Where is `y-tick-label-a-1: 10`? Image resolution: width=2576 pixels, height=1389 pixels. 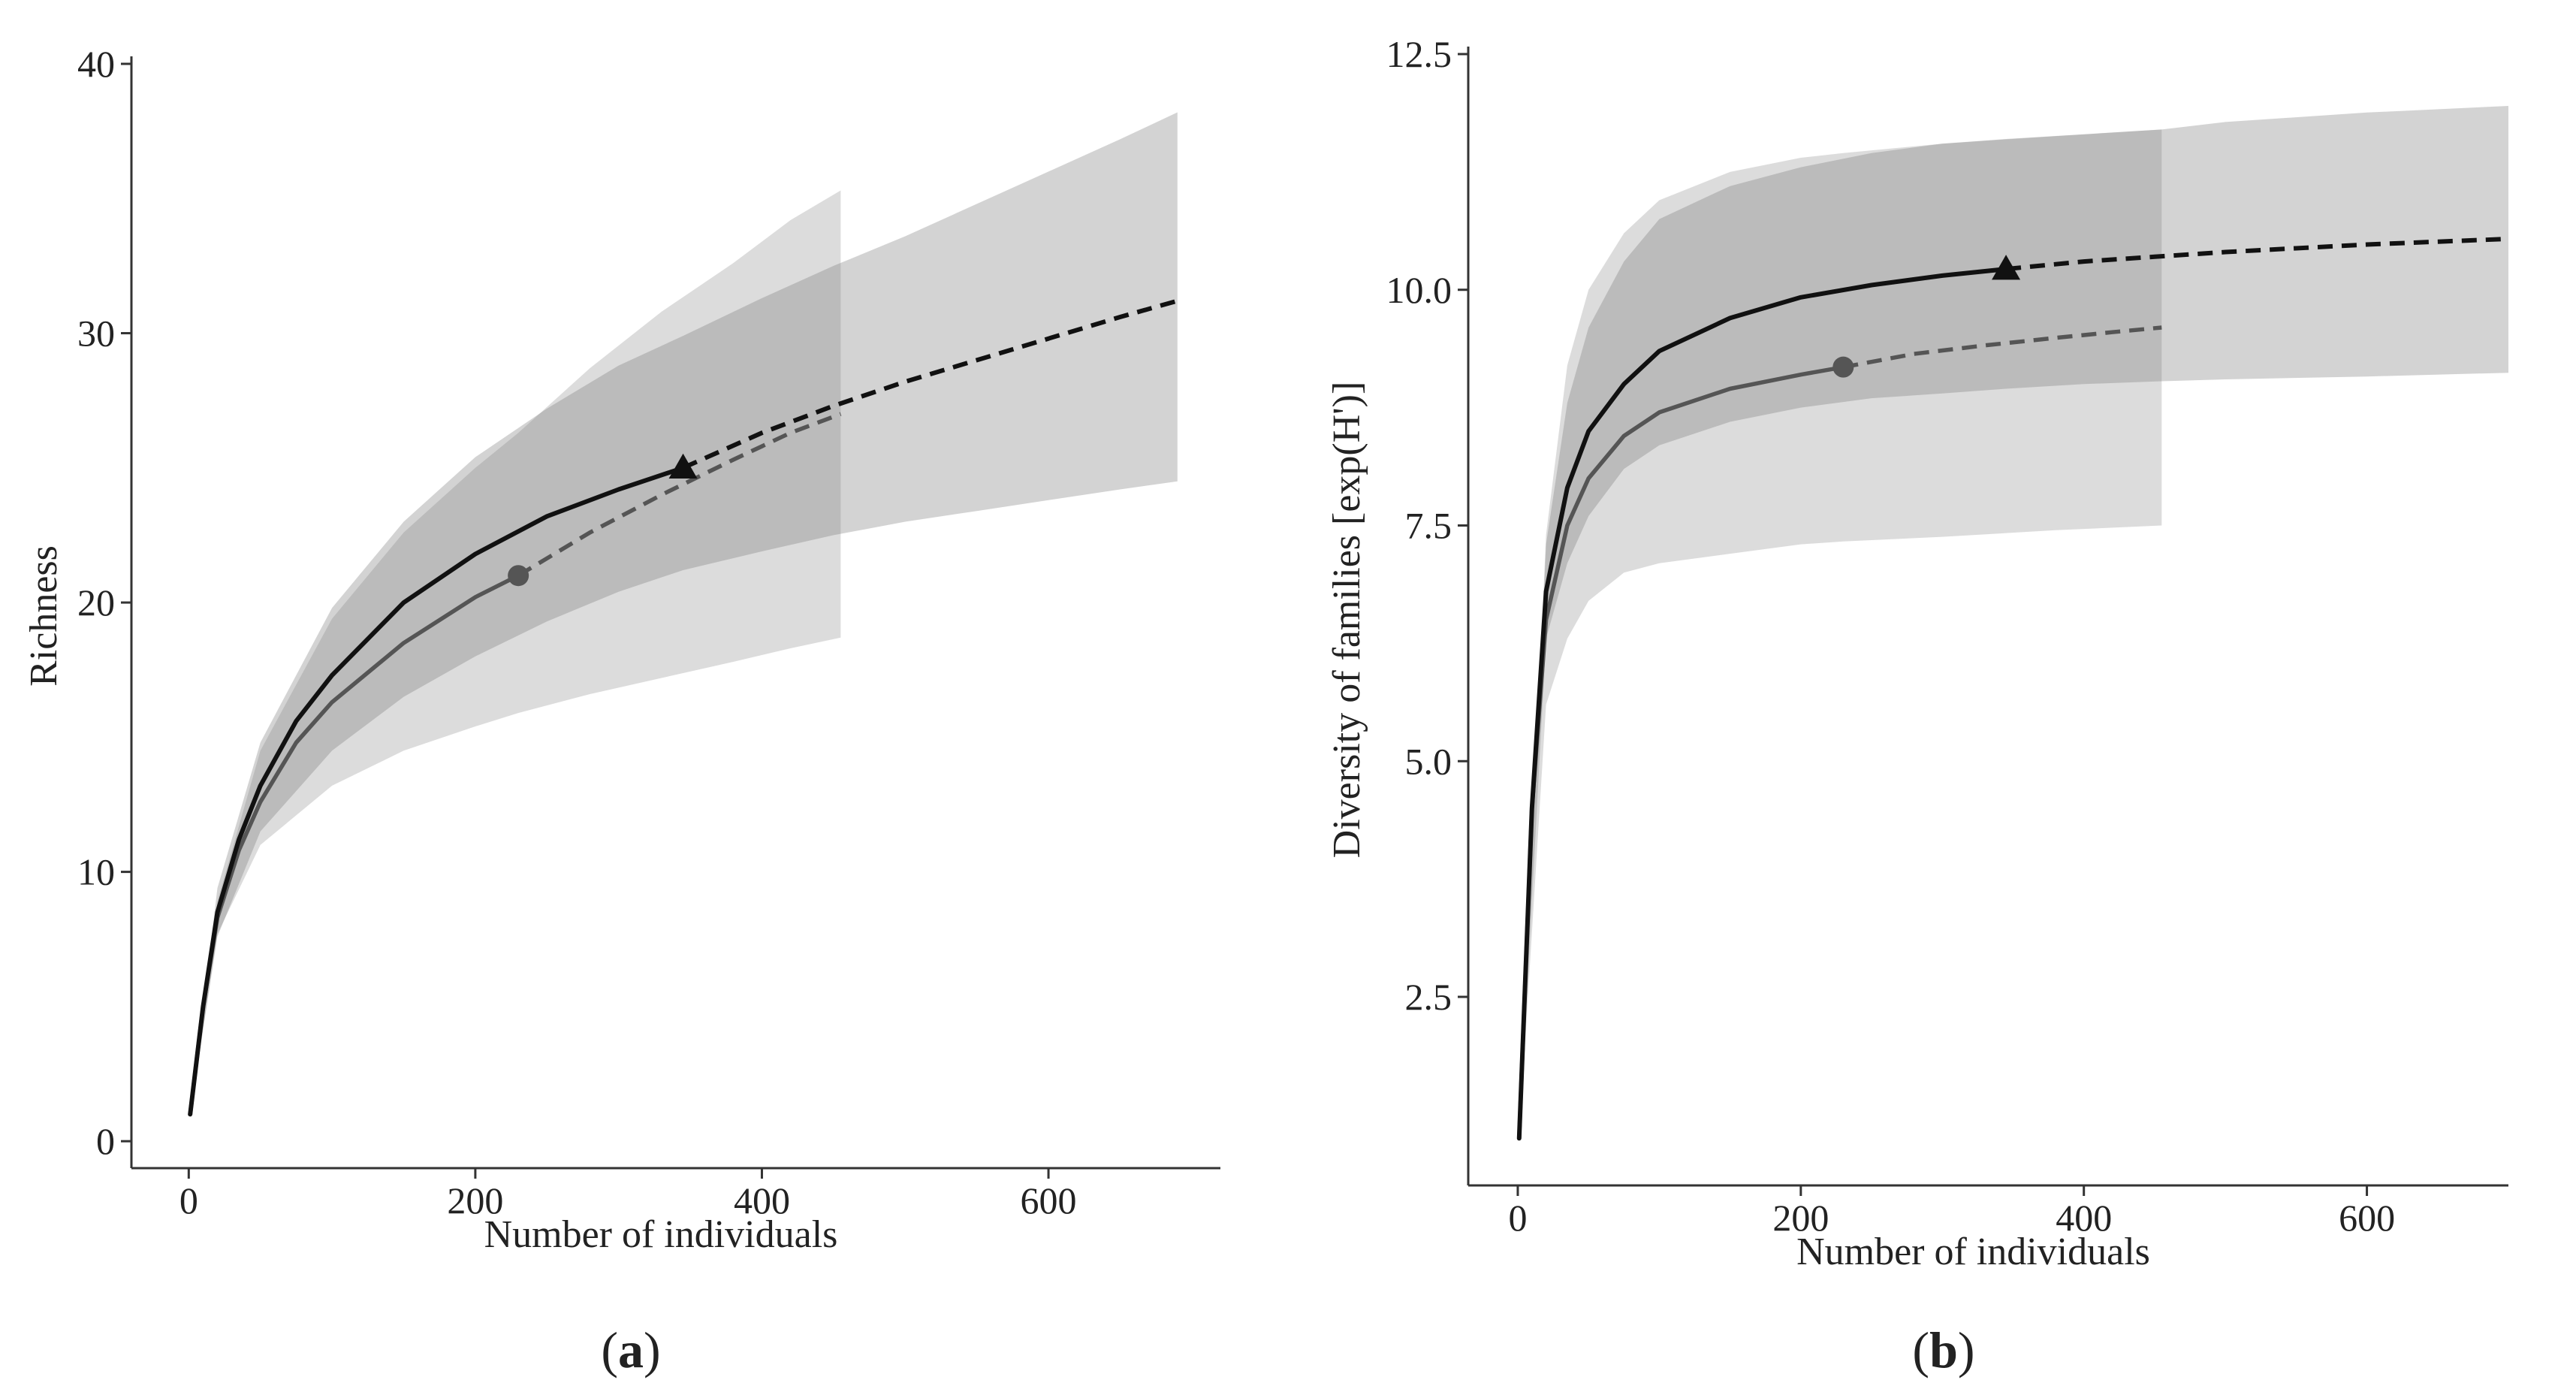 y-tick-label-a-1: 10 is located at coordinates (96, 872).